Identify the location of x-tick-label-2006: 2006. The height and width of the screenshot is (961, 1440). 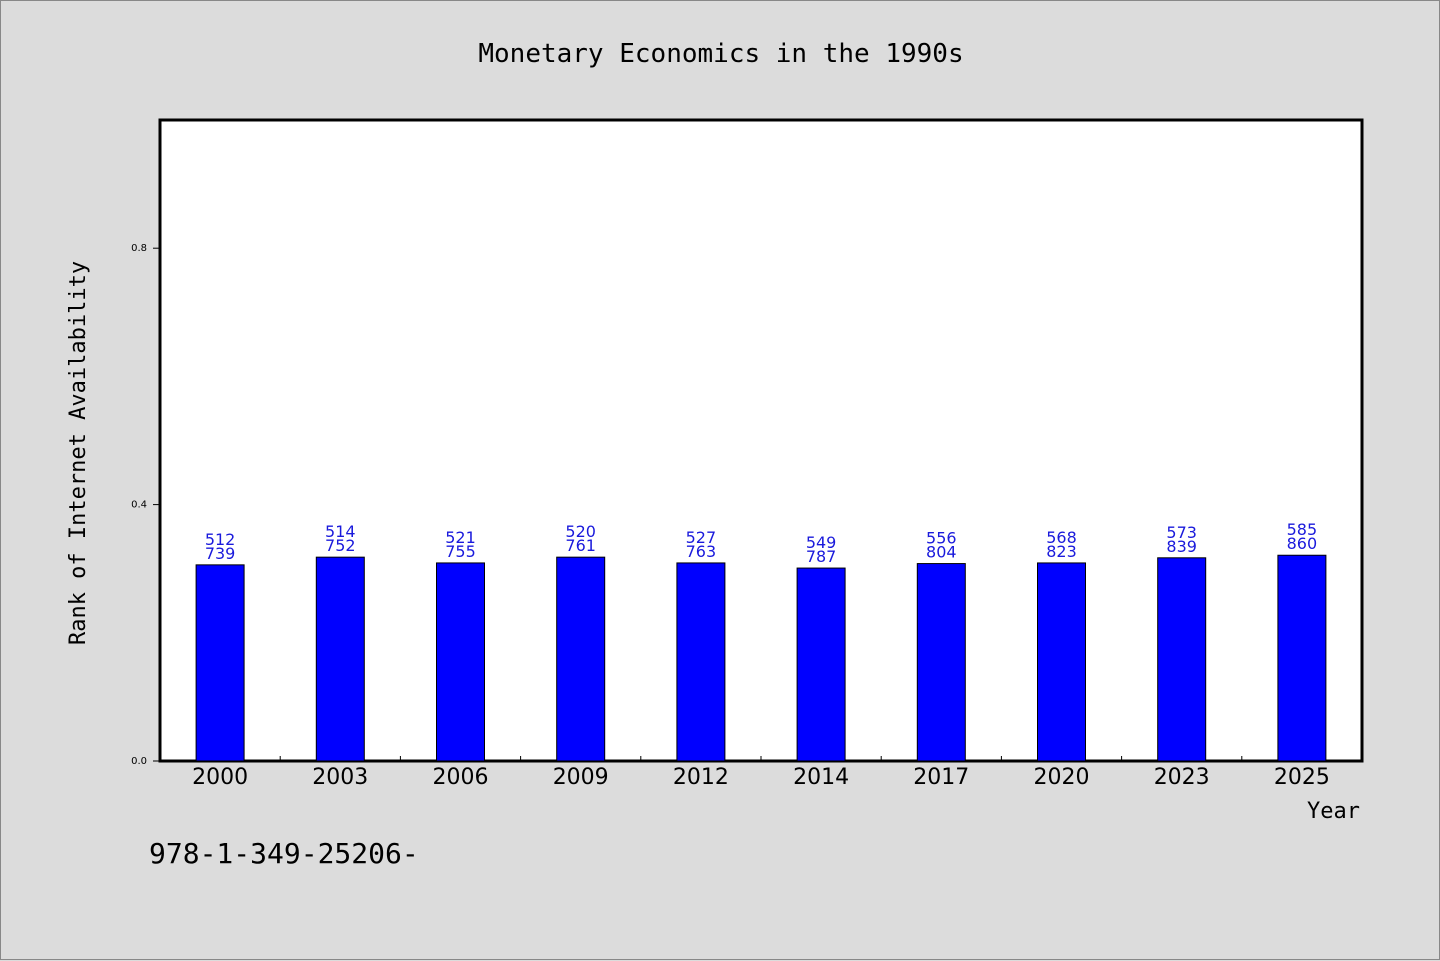
(461, 777).